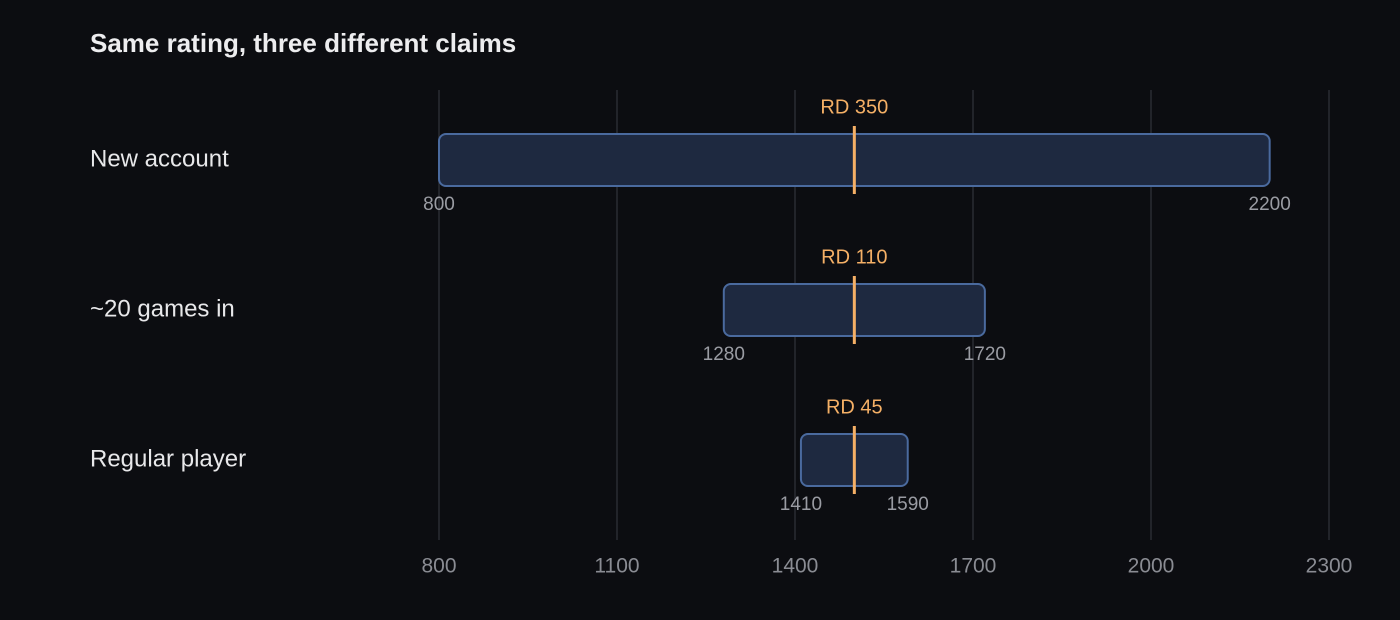 The height and width of the screenshot is (620, 1400). Describe the element at coordinates (616, 566) in the screenshot. I see `x-tick-label: 1100` at that location.